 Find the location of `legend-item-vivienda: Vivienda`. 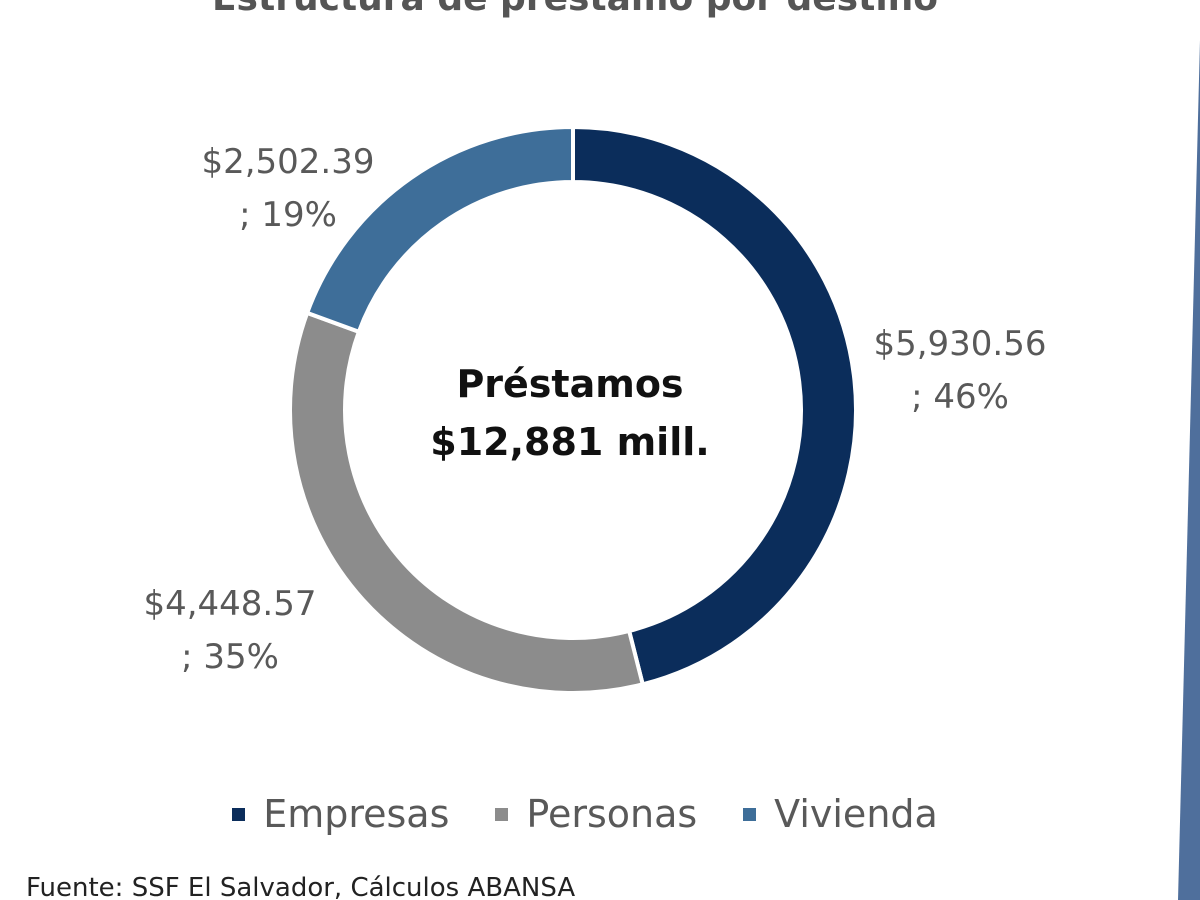

legend-item-vivienda: Vivienda is located at coordinates (840, 814).